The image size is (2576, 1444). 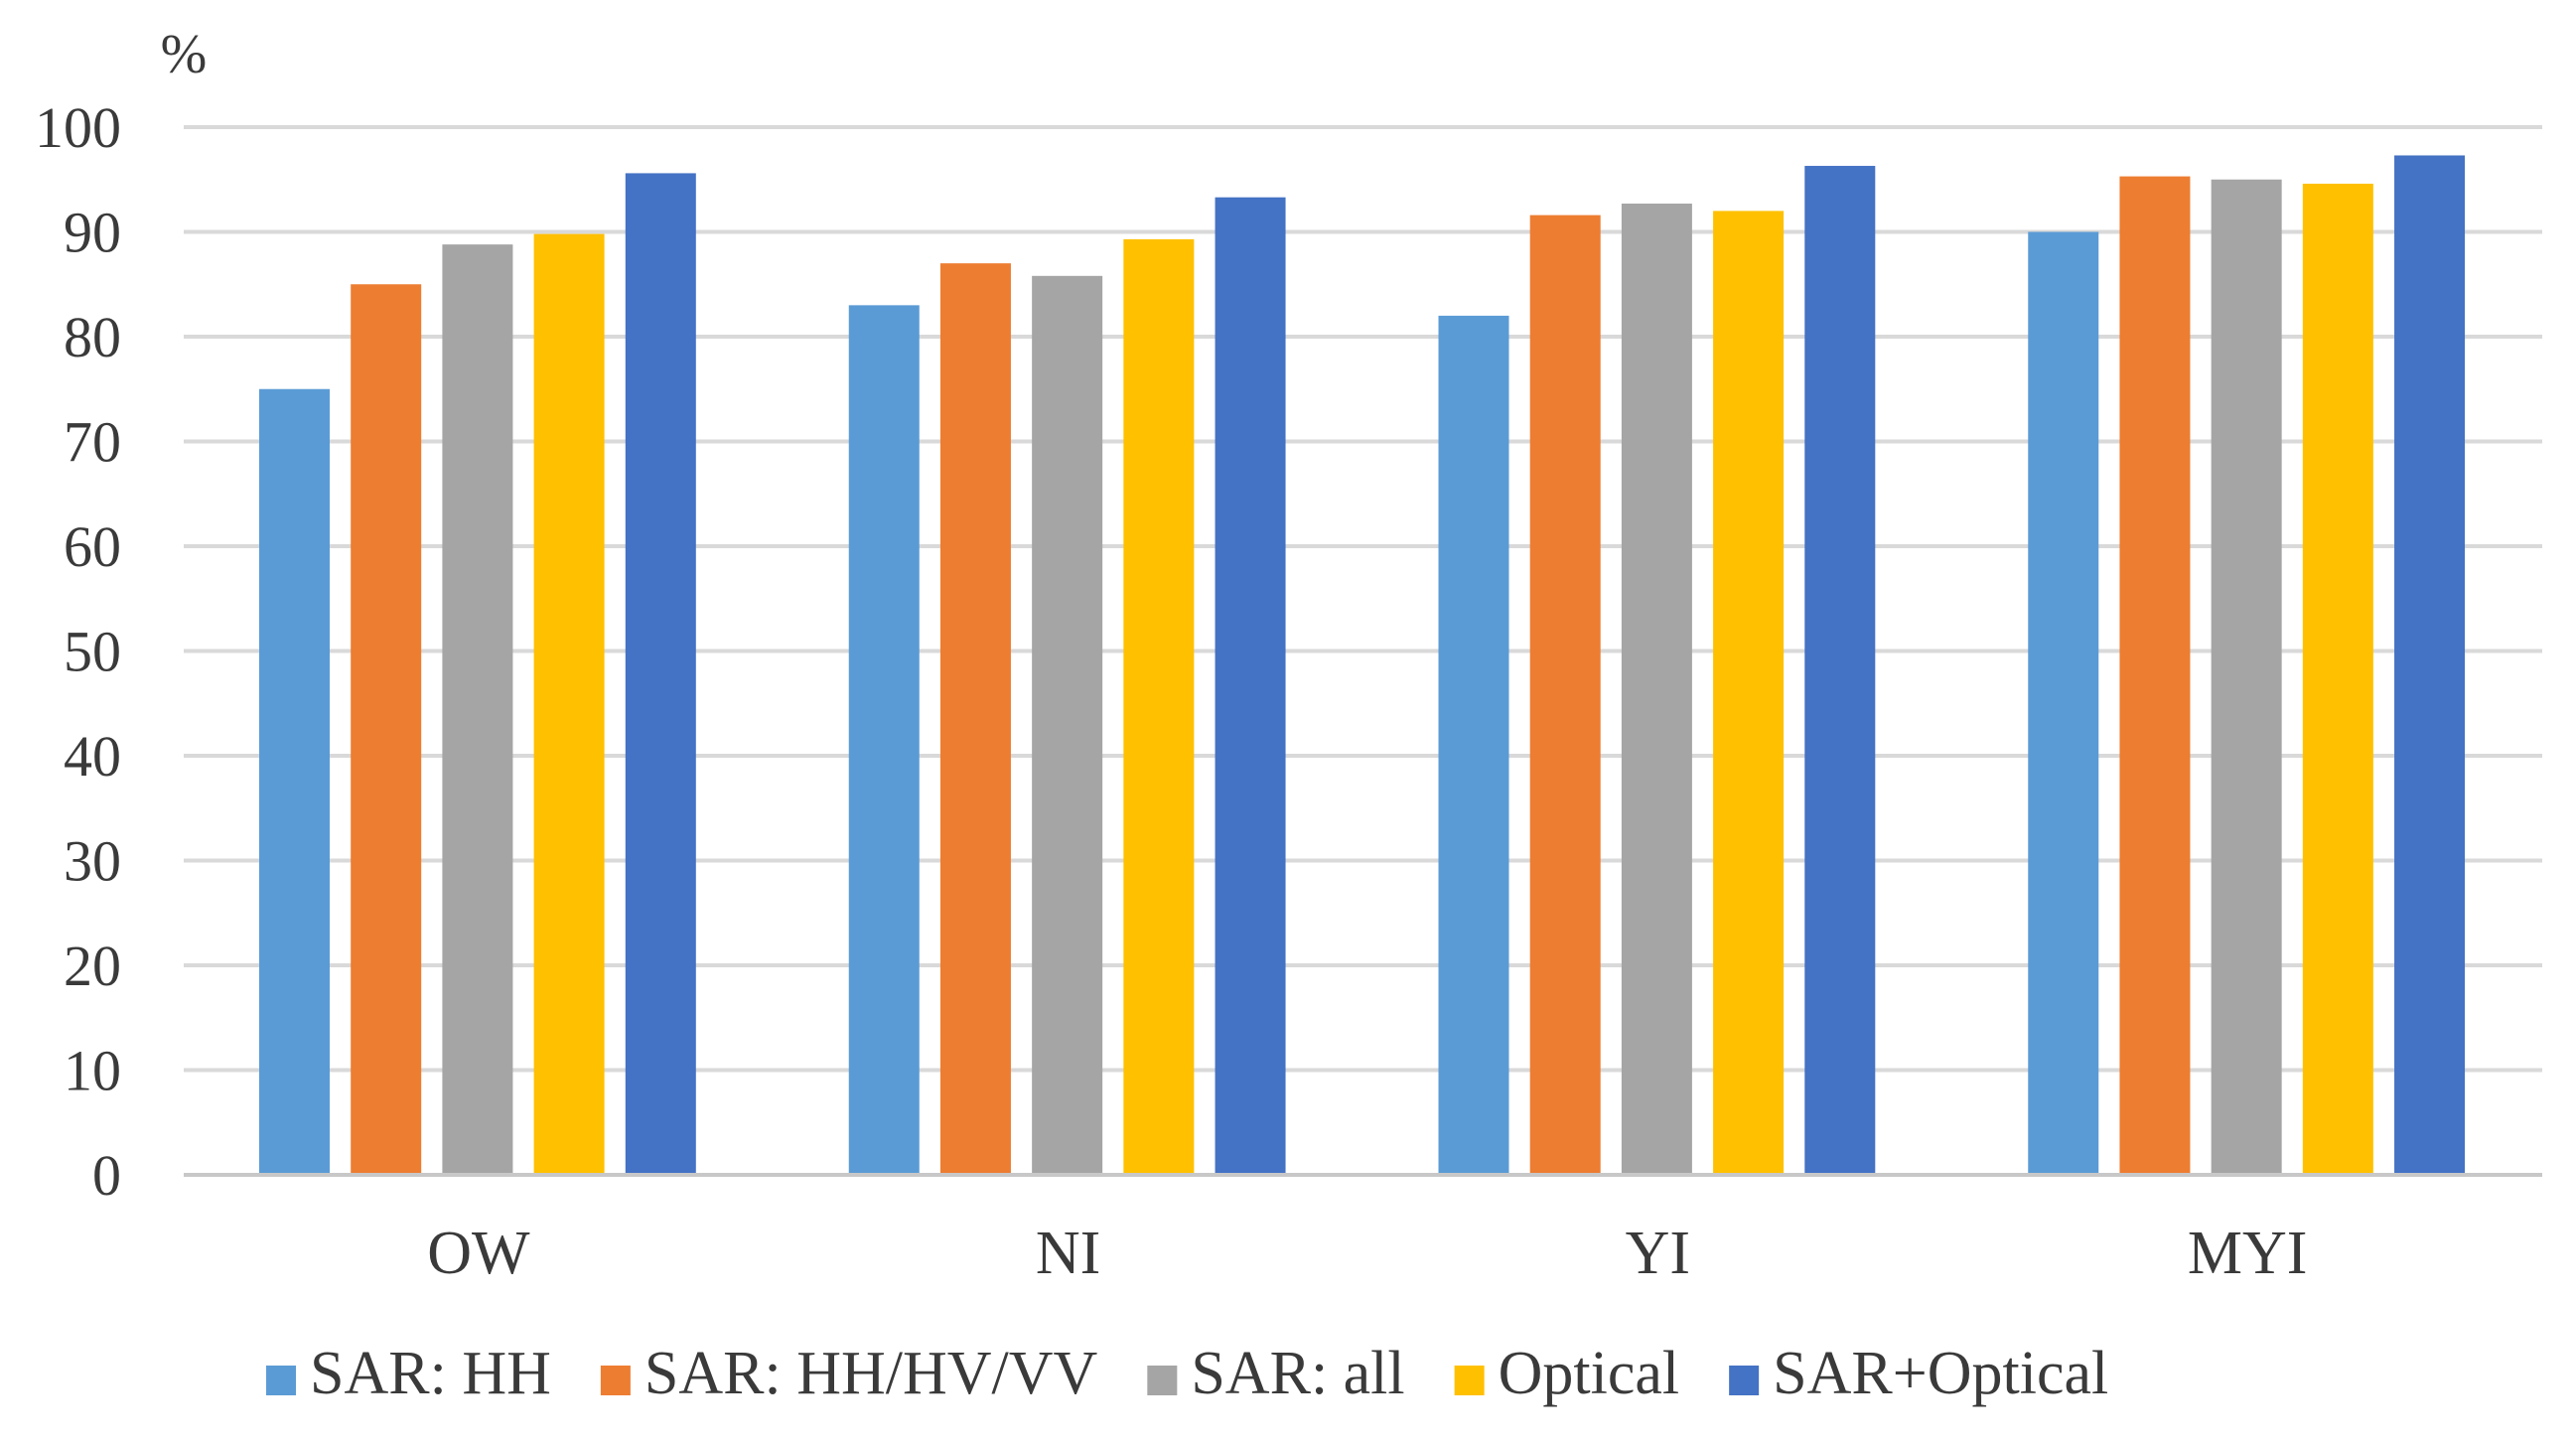 What do you see at coordinates (93, 652) in the screenshot?
I see `y-tick-label: 50` at bounding box center [93, 652].